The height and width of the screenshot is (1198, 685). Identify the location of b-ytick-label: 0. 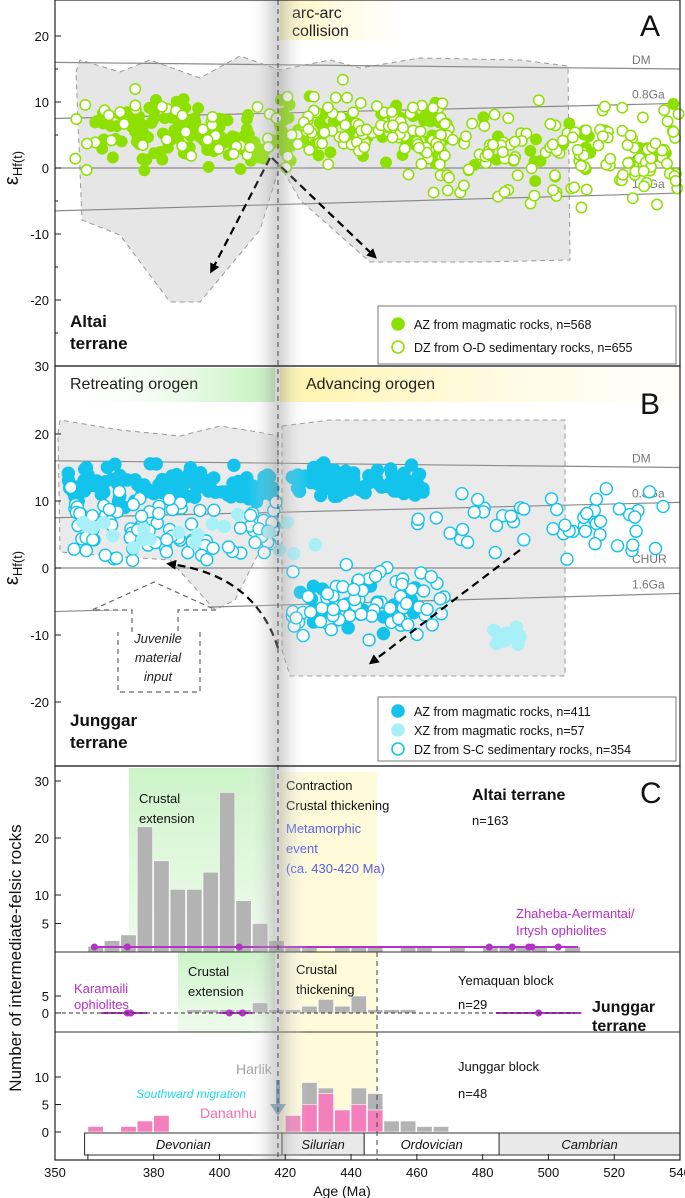
(45, 568).